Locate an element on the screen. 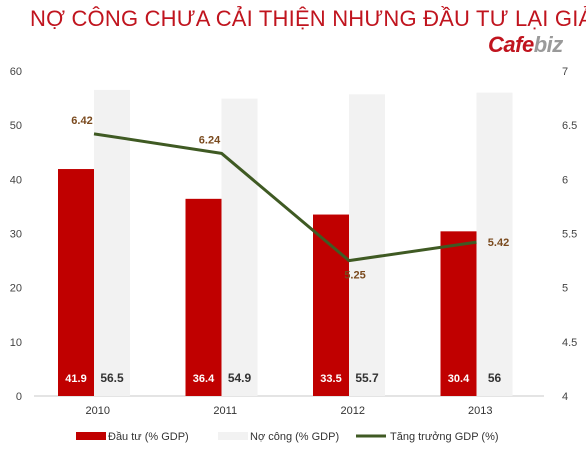 This screenshot has height=457, width=586. x-tick-label: 2012 is located at coordinates (353, 411).